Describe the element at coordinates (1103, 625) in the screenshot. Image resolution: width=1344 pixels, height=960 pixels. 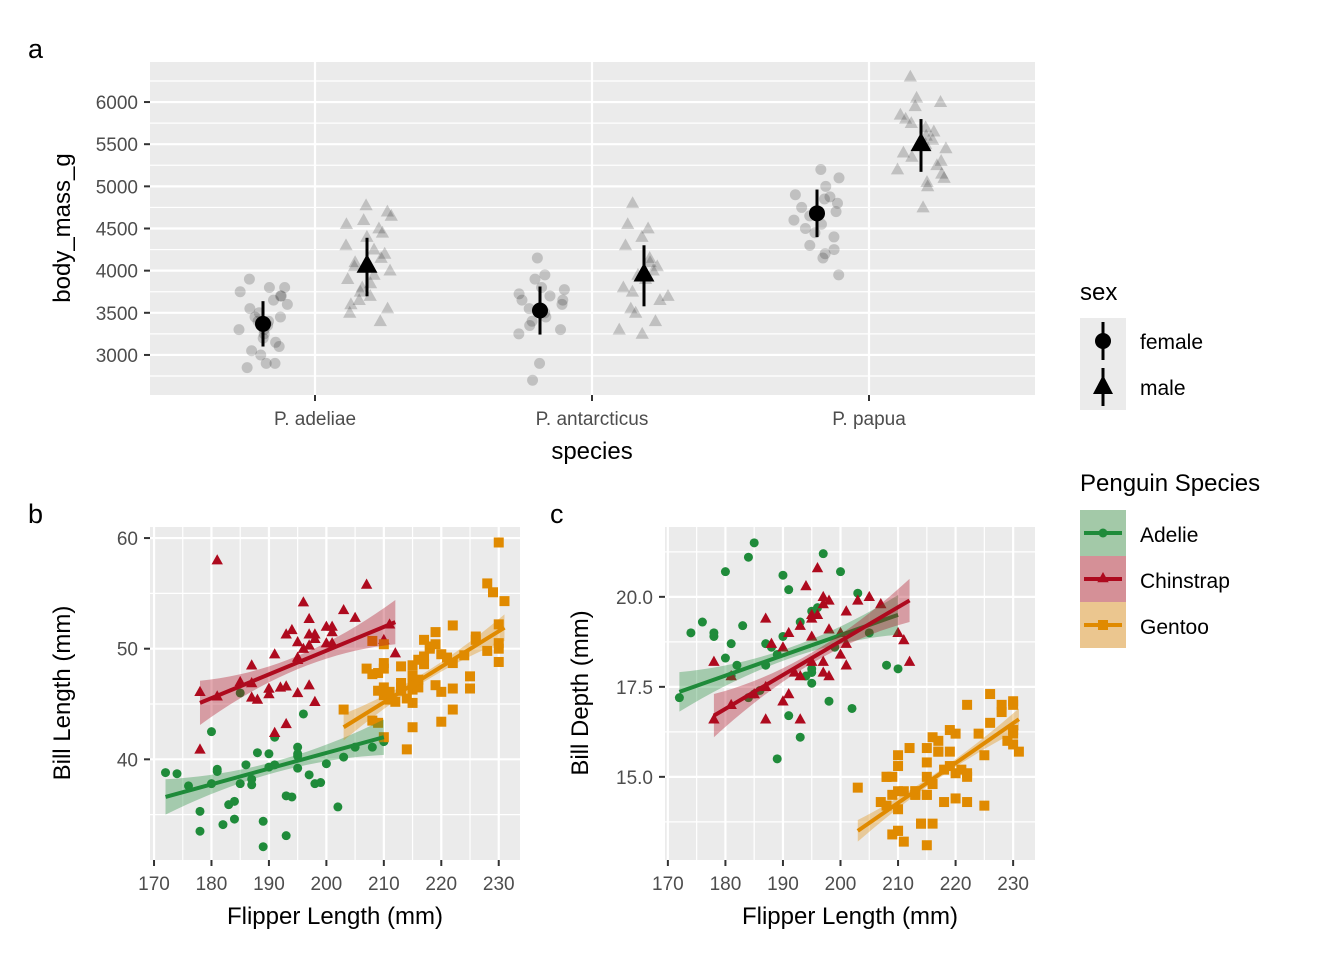
I see `legend-key-square-icon` at that location.